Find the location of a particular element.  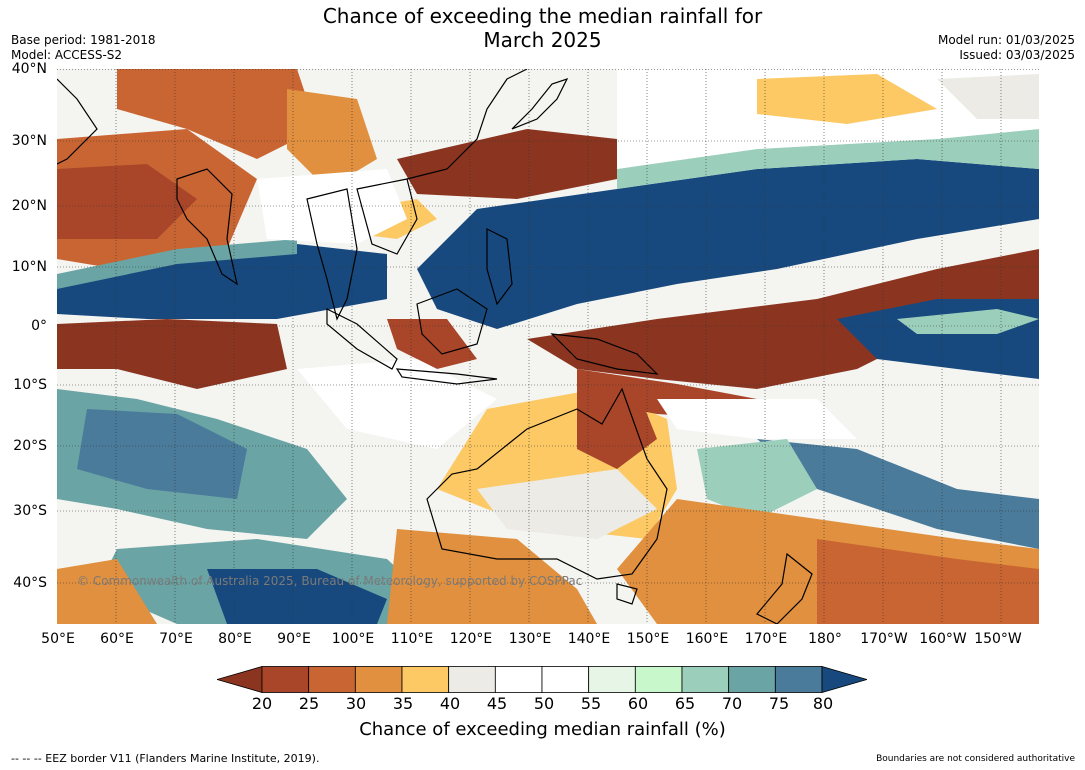

model-run-text: Model run: 01/03/2025 is located at coordinates (1006, 40).